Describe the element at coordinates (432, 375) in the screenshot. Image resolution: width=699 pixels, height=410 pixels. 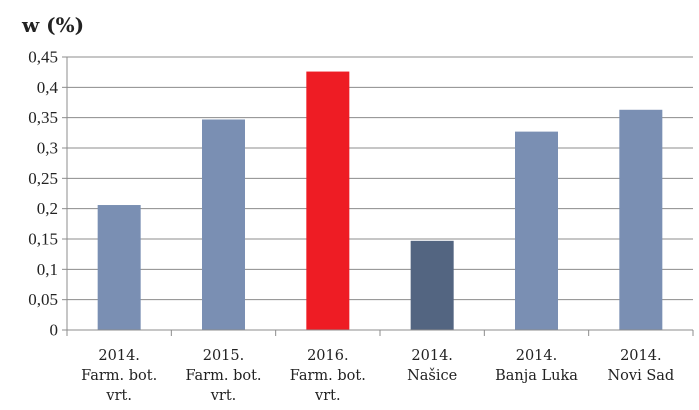
I see `x-tick-label-line: Našice` at that location.